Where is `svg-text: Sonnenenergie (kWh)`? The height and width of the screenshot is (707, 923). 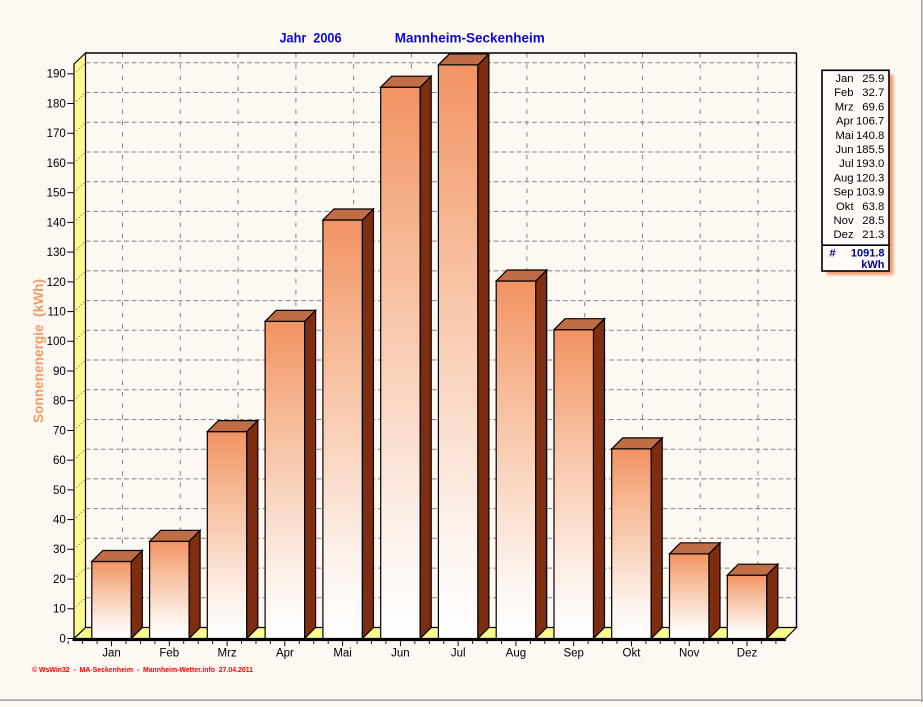 svg-text: Sonnenenergie (kWh) is located at coordinates (38, 351).